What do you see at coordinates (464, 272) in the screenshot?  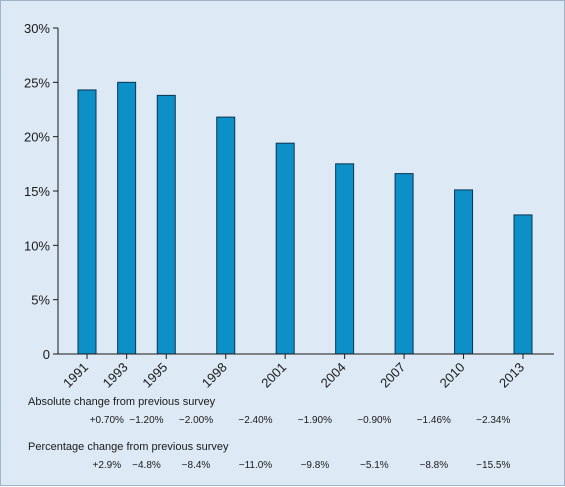 I see `bar-2010` at bounding box center [464, 272].